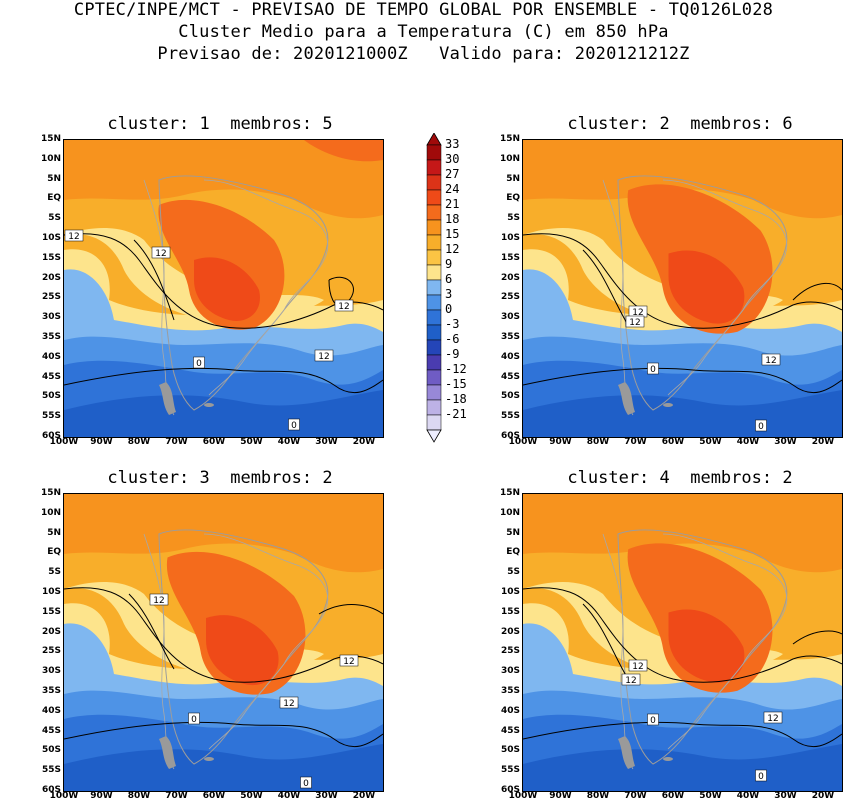 This screenshot has height=803, width=847. I want to click on panel-title-cluster-3: cluster: 3 membros: 2, so click(220, 478).